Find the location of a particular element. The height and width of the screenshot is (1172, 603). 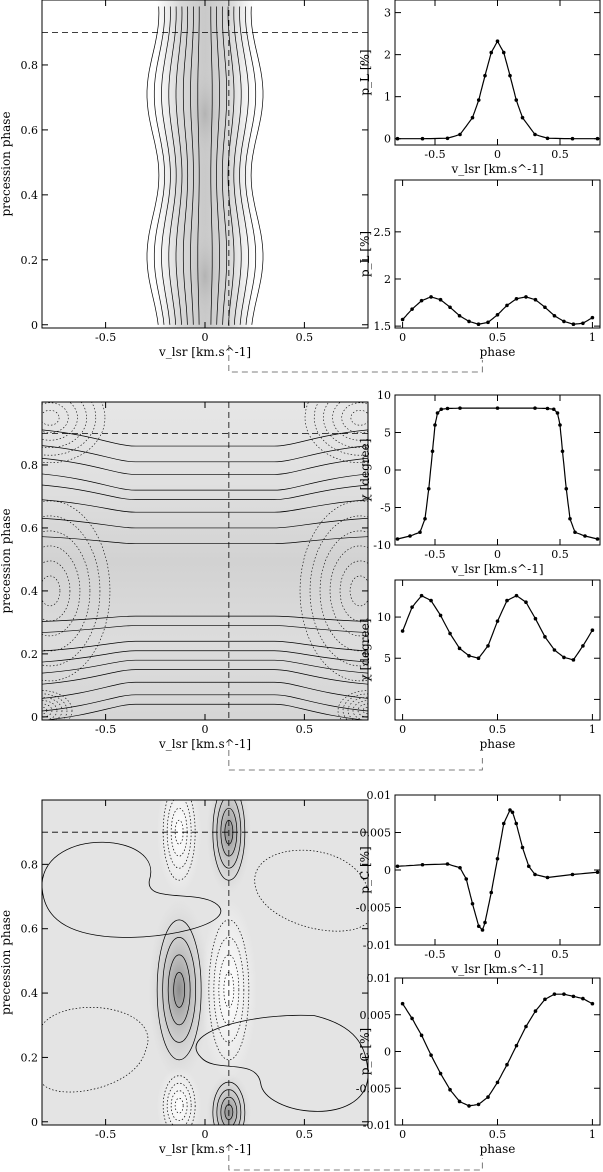

pL-vs-phase-series is located at coordinates (497, 311).